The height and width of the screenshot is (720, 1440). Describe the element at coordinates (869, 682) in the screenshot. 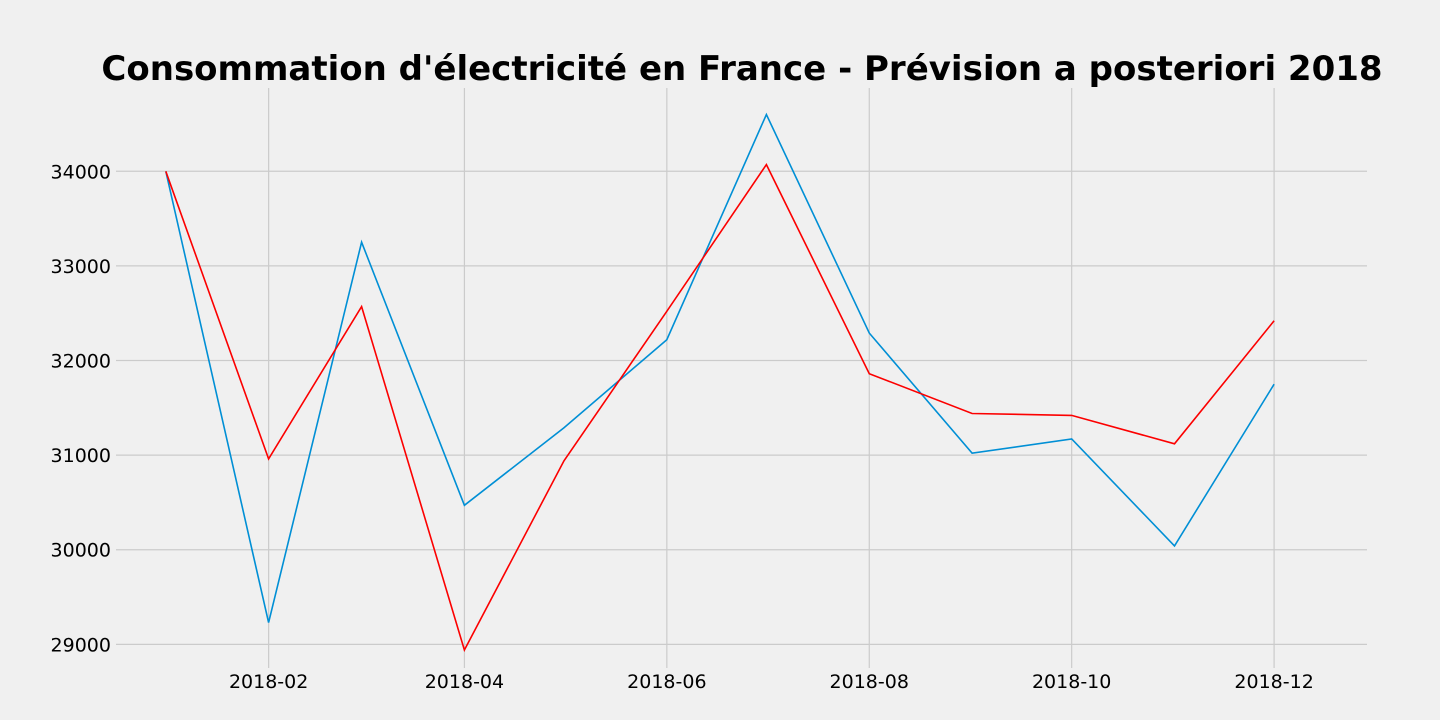

I see `x-tick-label: 2018-08` at that location.